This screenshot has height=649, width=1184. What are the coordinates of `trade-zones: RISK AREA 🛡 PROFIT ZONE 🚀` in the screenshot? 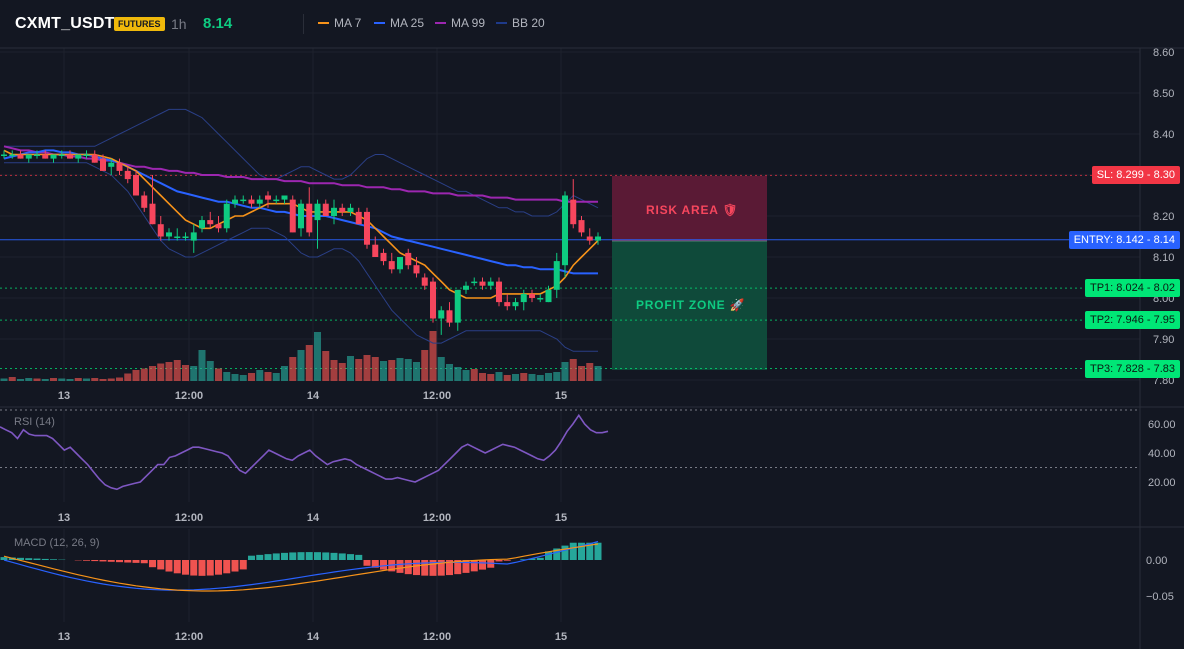 It's located at (689, 273).